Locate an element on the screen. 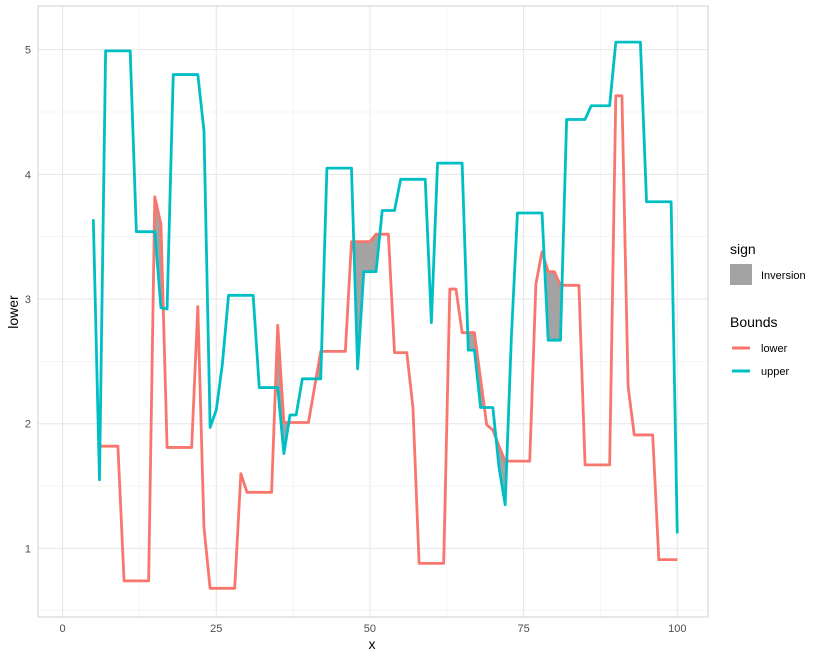  y-tick-label: 3 is located at coordinates (28, 300).